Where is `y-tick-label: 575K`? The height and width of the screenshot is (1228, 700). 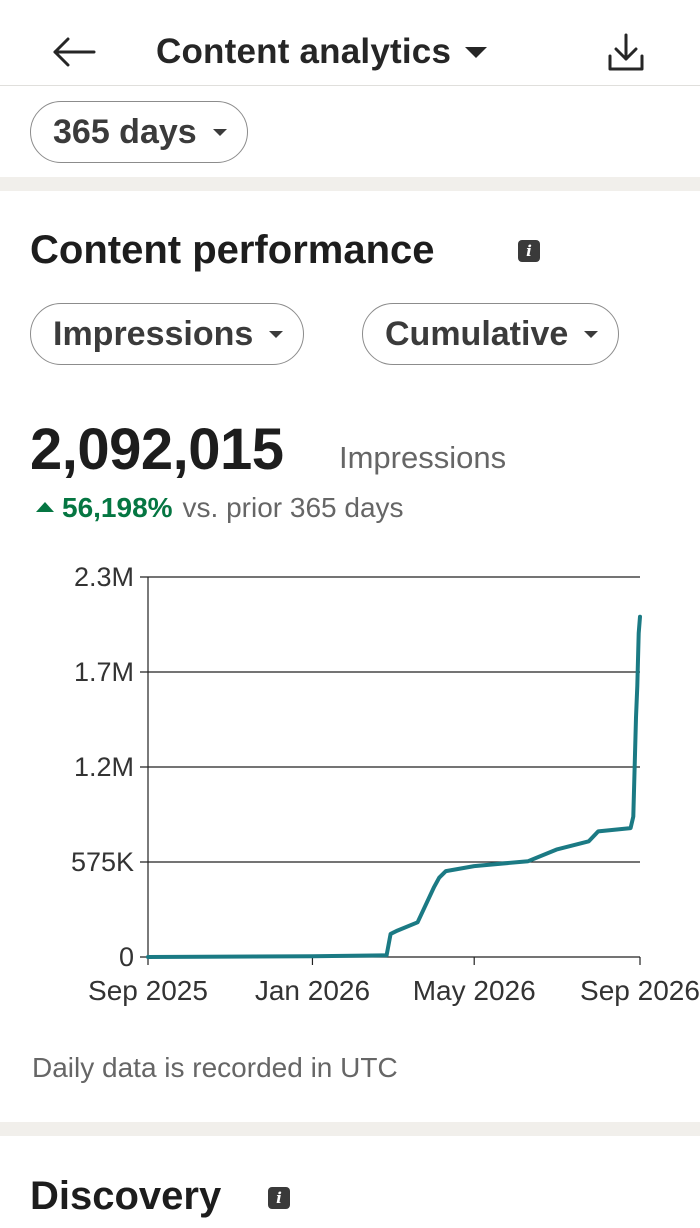 y-tick-label: 575K is located at coordinates (102, 862).